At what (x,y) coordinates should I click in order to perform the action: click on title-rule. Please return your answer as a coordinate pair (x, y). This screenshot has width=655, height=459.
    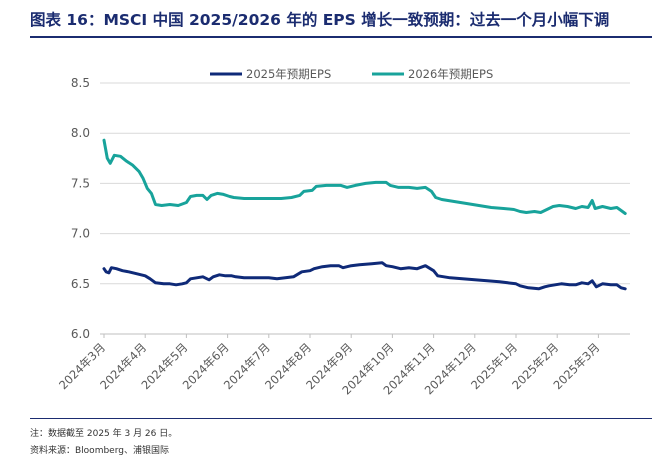
    Looking at the image, I should click on (341, 37).